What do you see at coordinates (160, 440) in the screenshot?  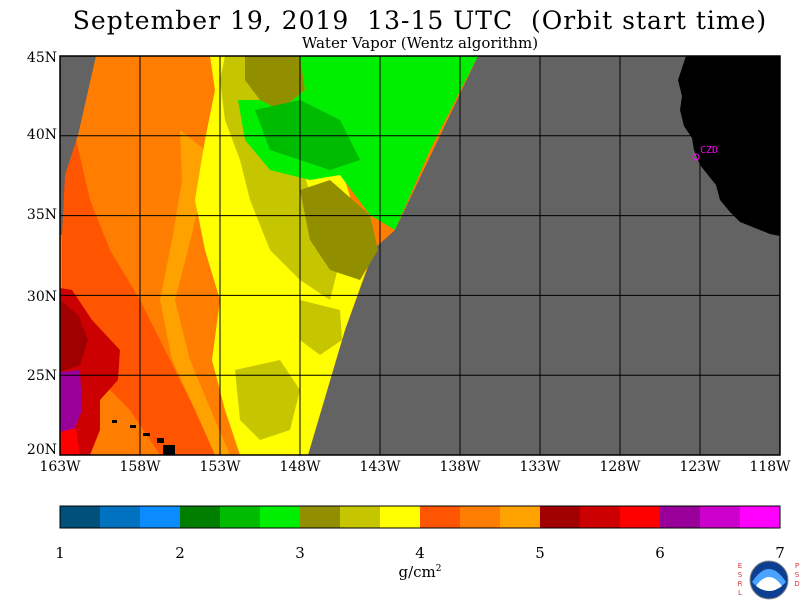 I see `island-maui` at bounding box center [160, 440].